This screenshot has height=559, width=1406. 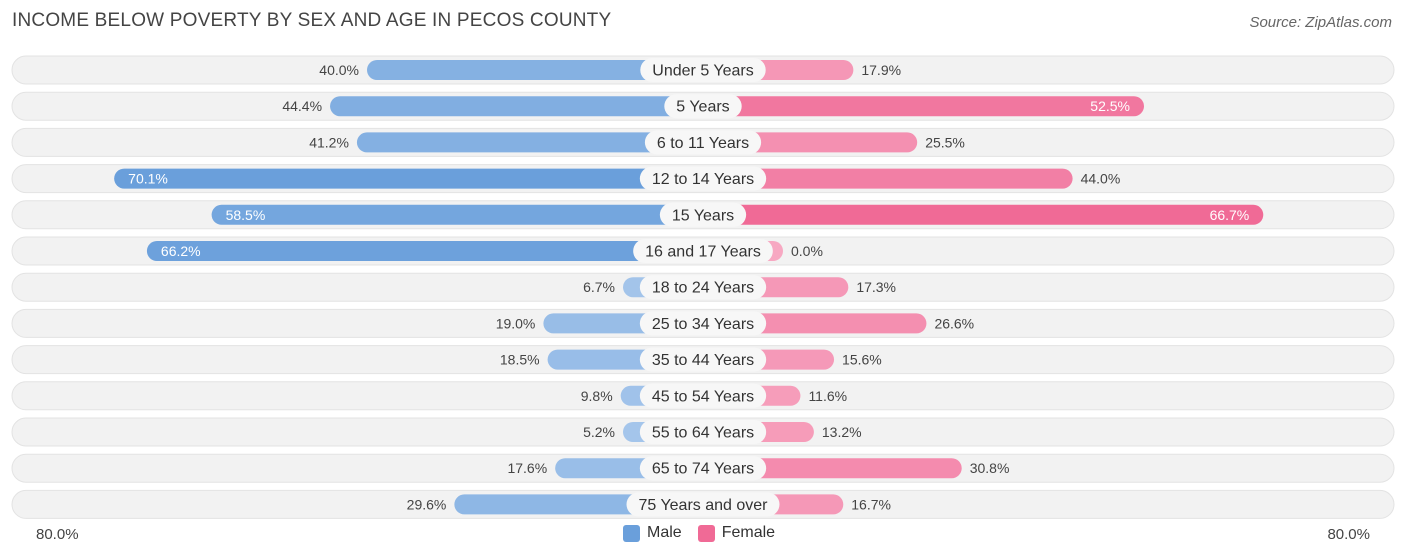 What do you see at coordinates (246, 215) in the screenshot?
I see `value-label-male: 58.5%` at bounding box center [246, 215].